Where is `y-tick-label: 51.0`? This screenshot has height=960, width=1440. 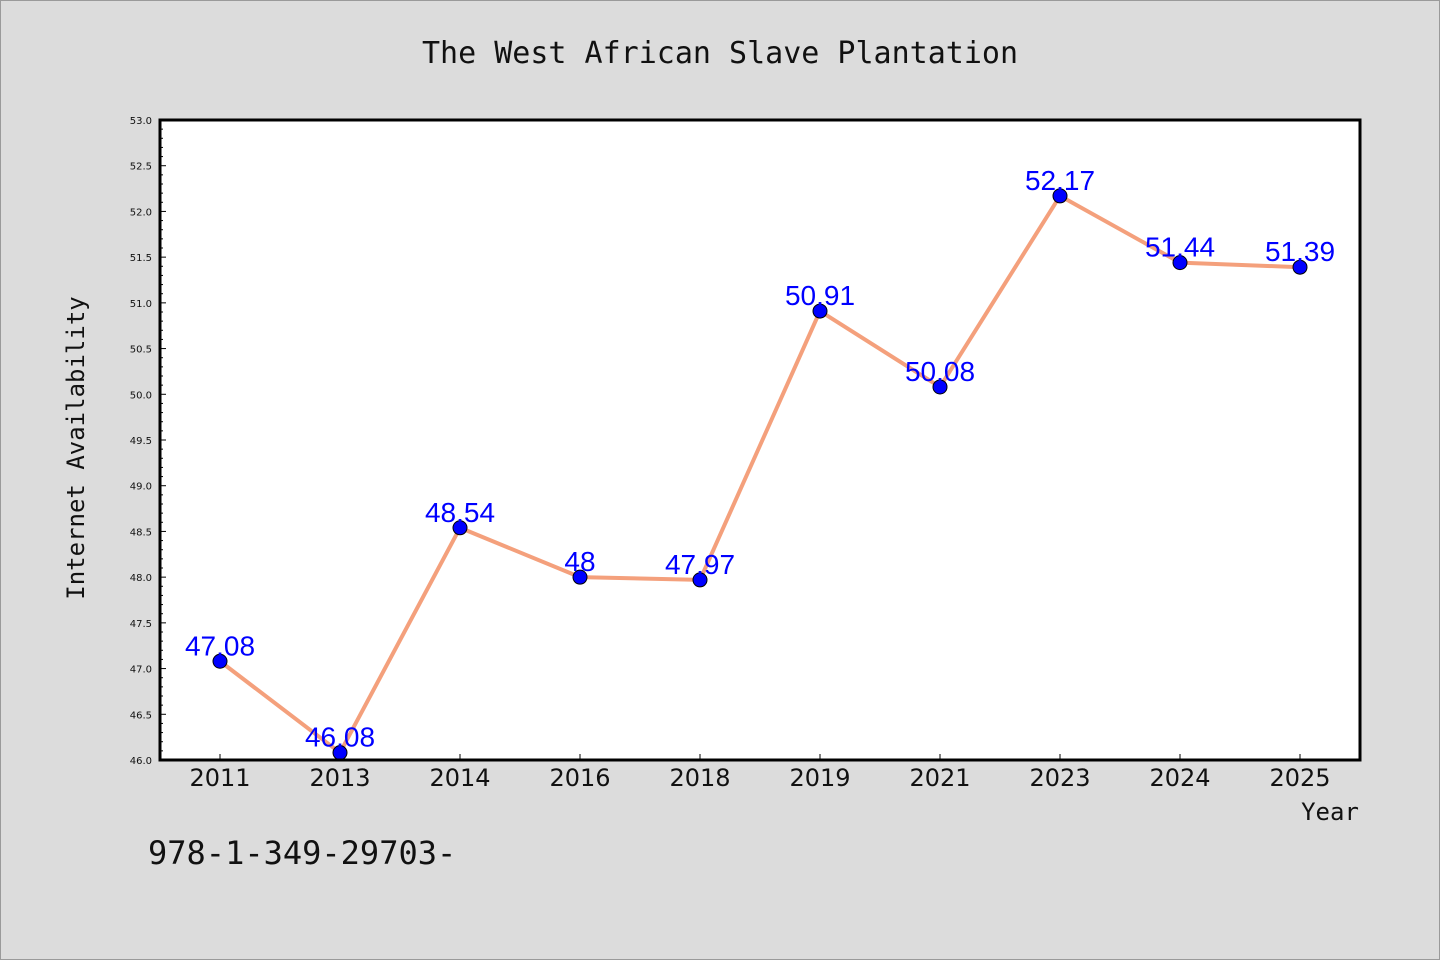 y-tick-label: 51.0 is located at coordinates (141, 304).